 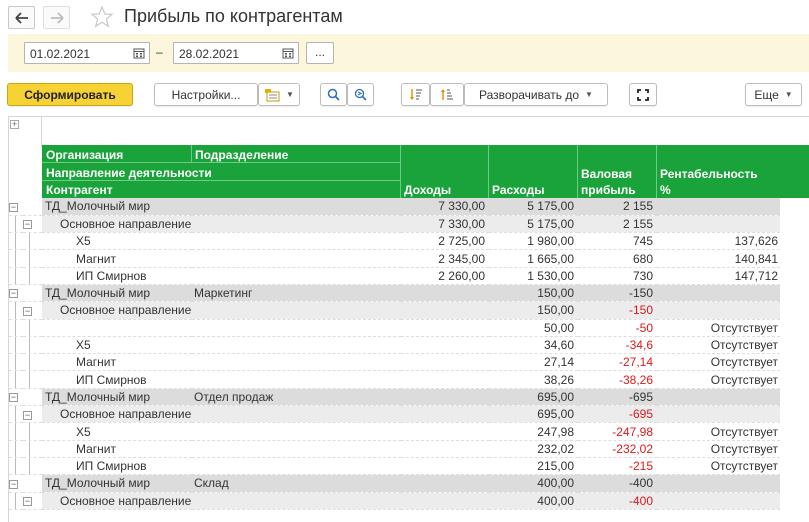 I want to click on row-gross-profit: 2 155, so click(x=617, y=207).